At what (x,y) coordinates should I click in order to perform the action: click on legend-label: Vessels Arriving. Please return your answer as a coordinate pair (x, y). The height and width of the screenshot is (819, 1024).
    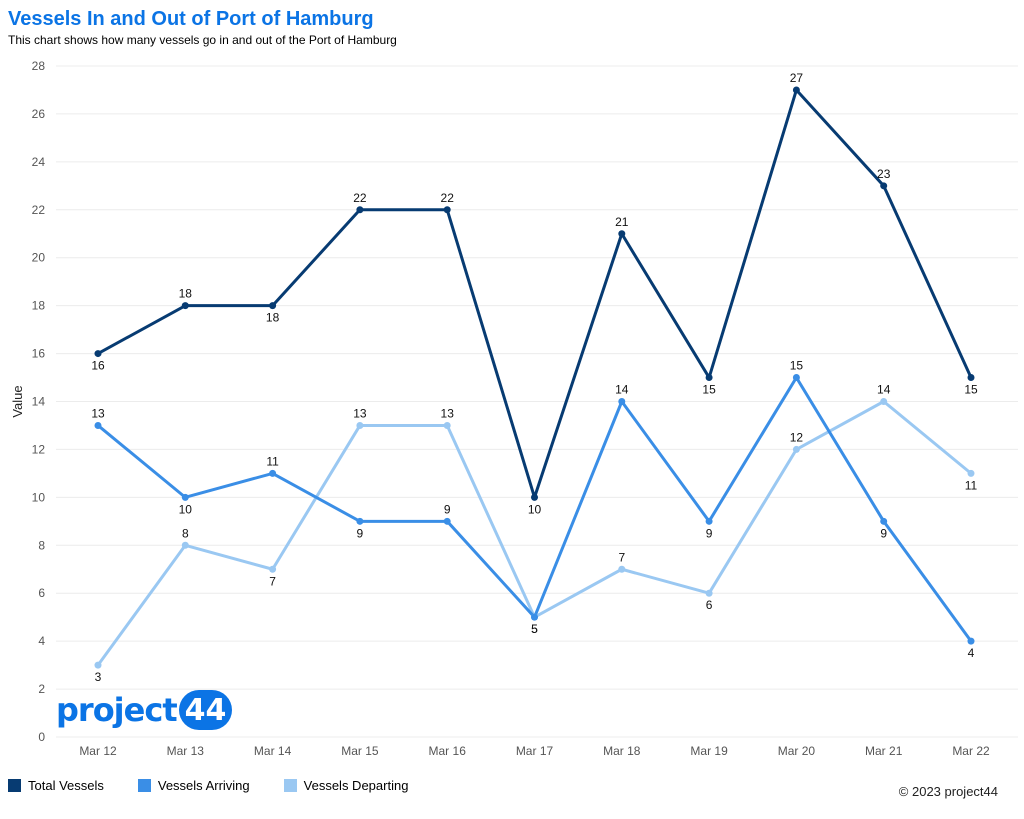
    Looking at the image, I should click on (203, 785).